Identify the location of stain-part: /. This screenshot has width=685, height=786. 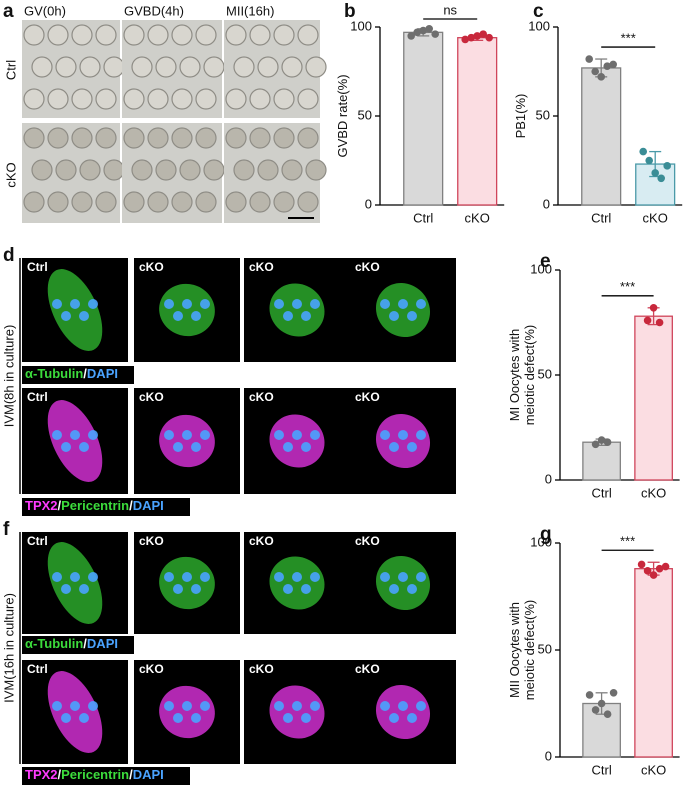
(131, 505).